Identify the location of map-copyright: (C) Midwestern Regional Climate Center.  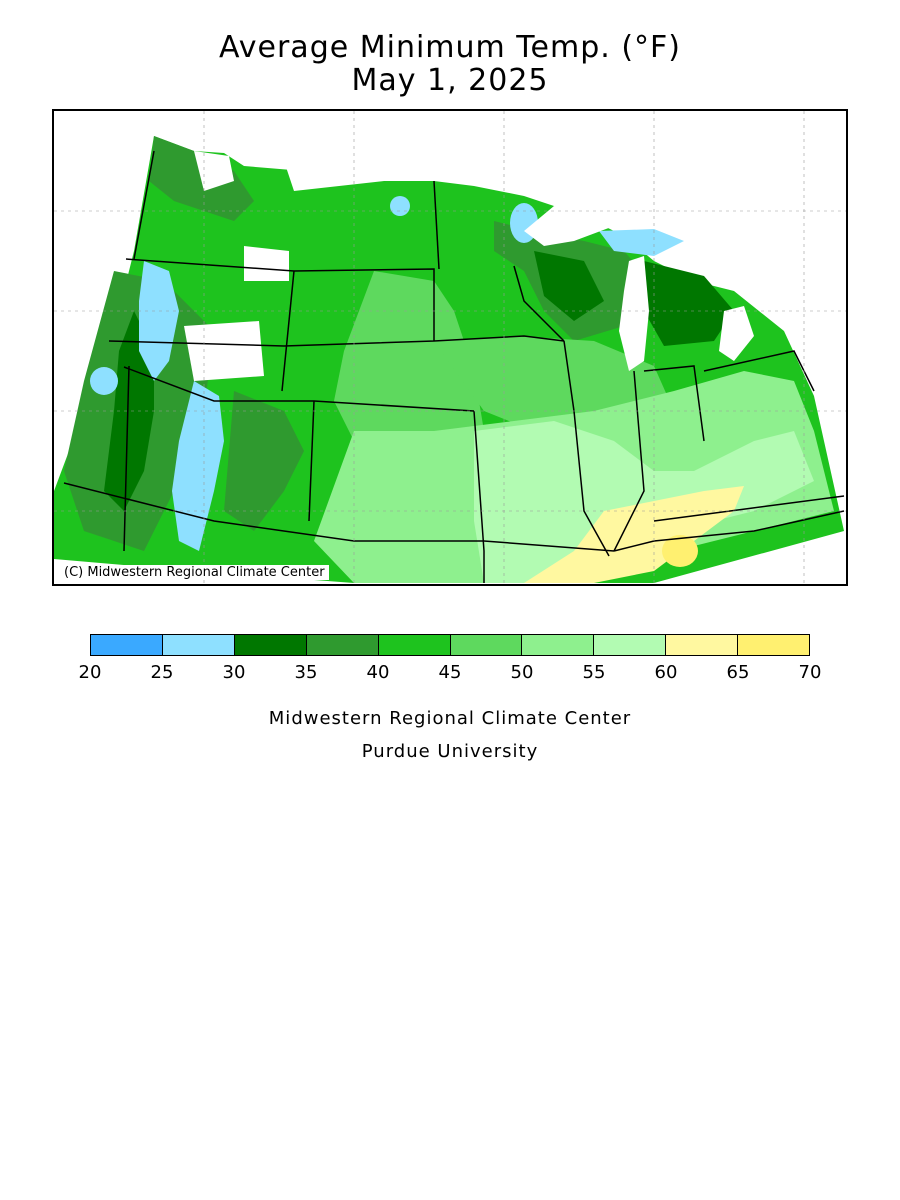
(194, 572).